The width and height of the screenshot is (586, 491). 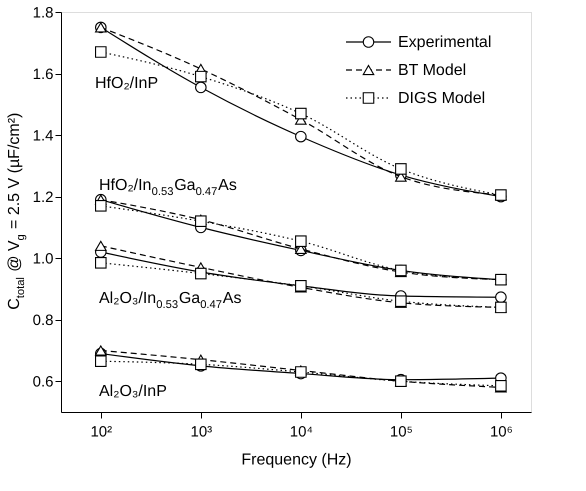 I want to click on y-tick-label: 1.8, so click(x=43, y=13).